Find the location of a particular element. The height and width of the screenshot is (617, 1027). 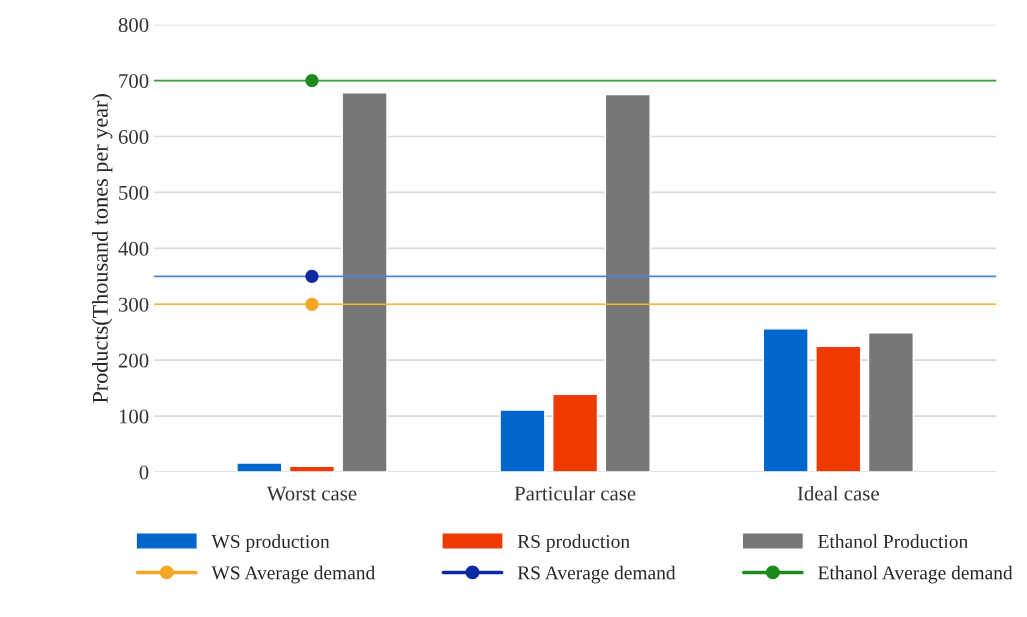

legend-label: RS production is located at coordinates (573, 543).